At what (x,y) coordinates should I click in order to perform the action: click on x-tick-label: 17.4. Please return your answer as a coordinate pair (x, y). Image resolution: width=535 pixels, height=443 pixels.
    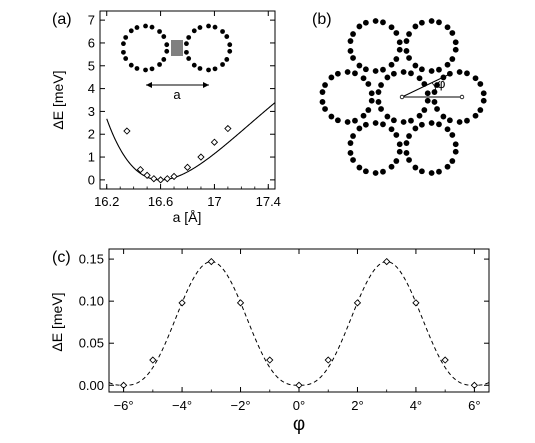
    Looking at the image, I should click on (268, 201).